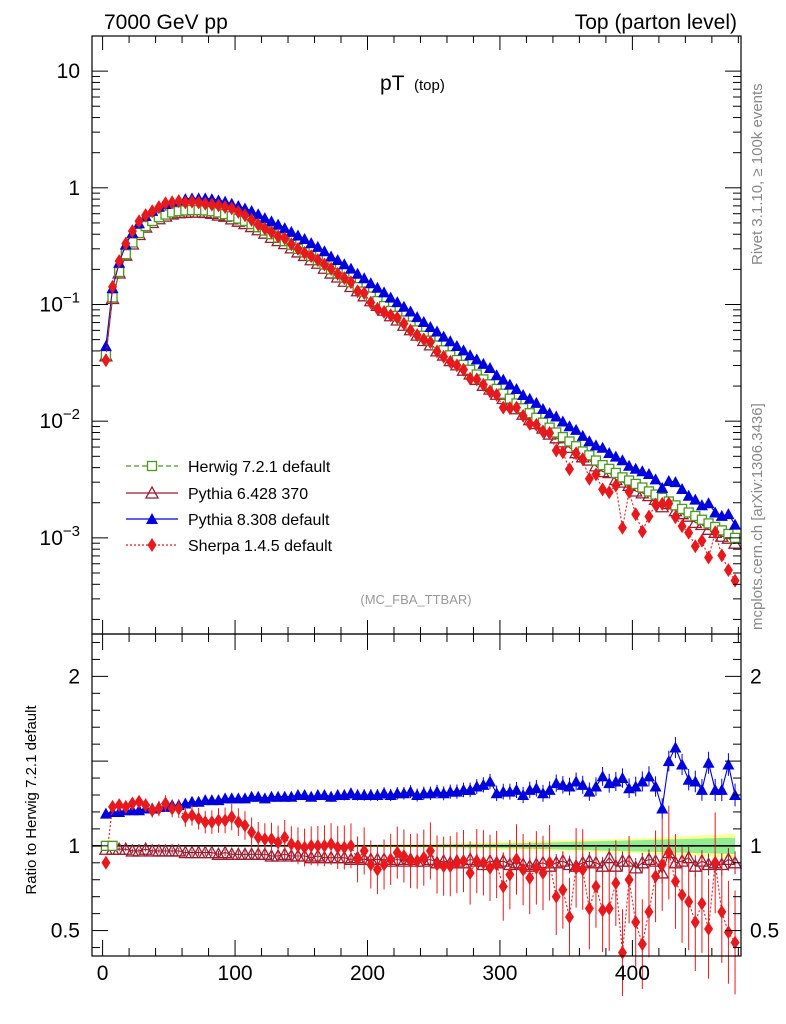  What do you see at coordinates (259, 467) in the screenshot?
I see `legend-label: Herwig 7.2.1 default` at bounding box center [259, 467].